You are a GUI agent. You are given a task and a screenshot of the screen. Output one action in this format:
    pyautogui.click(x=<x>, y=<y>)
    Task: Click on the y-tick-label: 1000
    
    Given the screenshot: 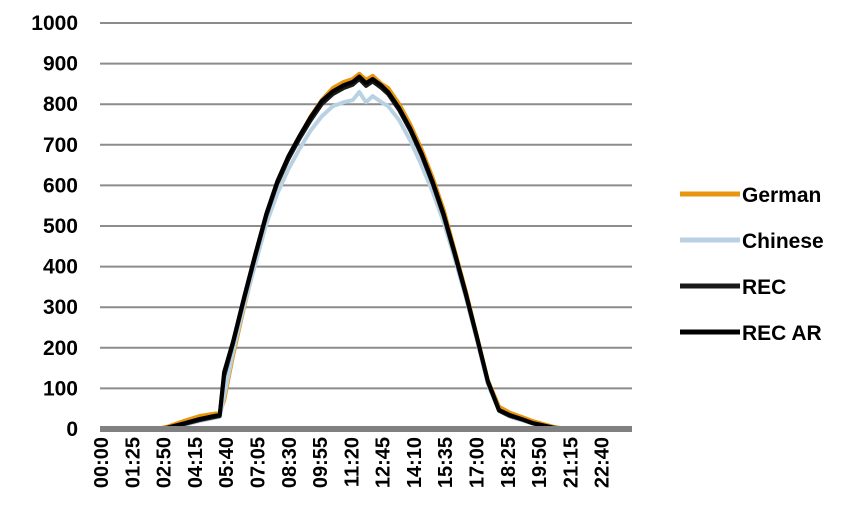 What is the action you would take?
    pyautogui.click(x=54, y=23)
    